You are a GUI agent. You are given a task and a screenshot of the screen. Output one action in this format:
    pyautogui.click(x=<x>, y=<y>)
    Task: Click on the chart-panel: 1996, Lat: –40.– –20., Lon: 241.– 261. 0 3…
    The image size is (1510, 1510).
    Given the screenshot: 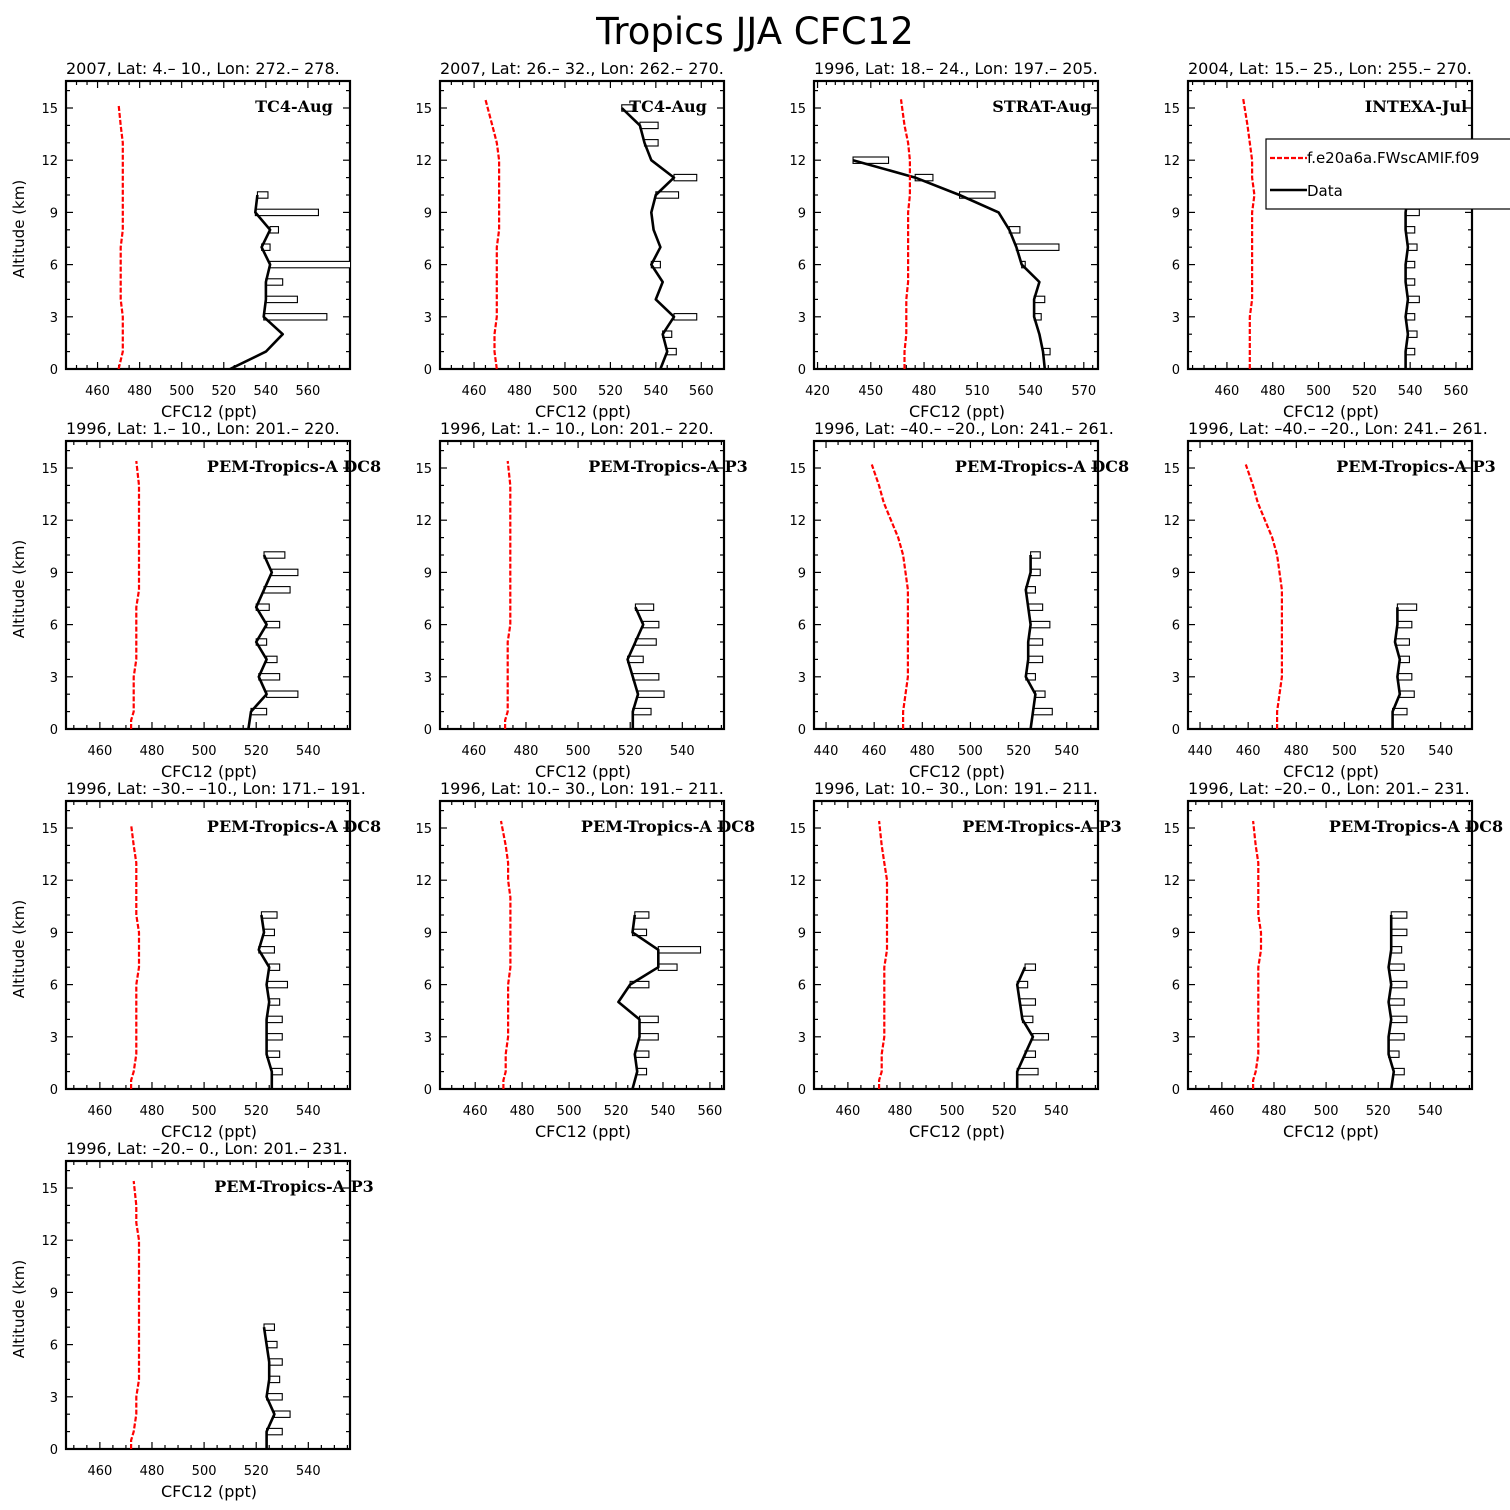 What is the action you would take?
    pyautogui.click(x=959, y=600)
    